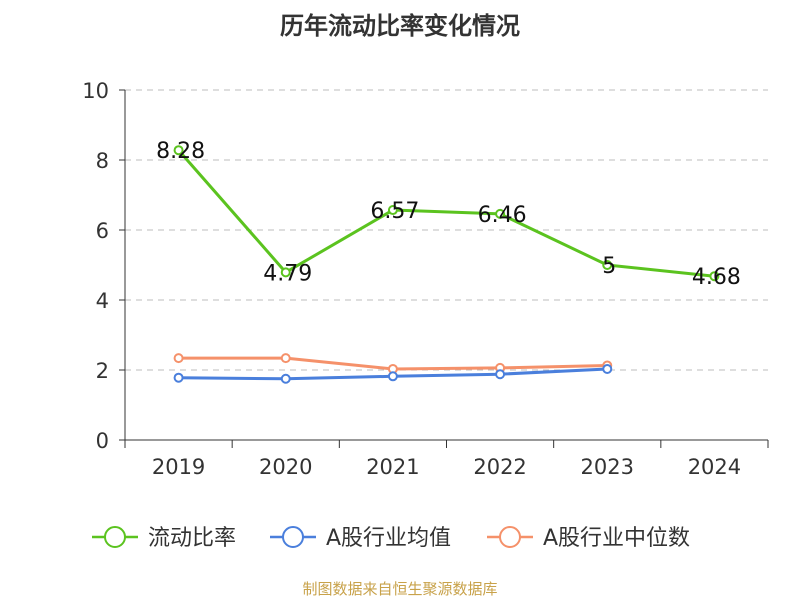  What do you see at coordinates (392, 467) in the screenshot?
I see `x-tick-label: 2021` at bounding box center [392, 467].